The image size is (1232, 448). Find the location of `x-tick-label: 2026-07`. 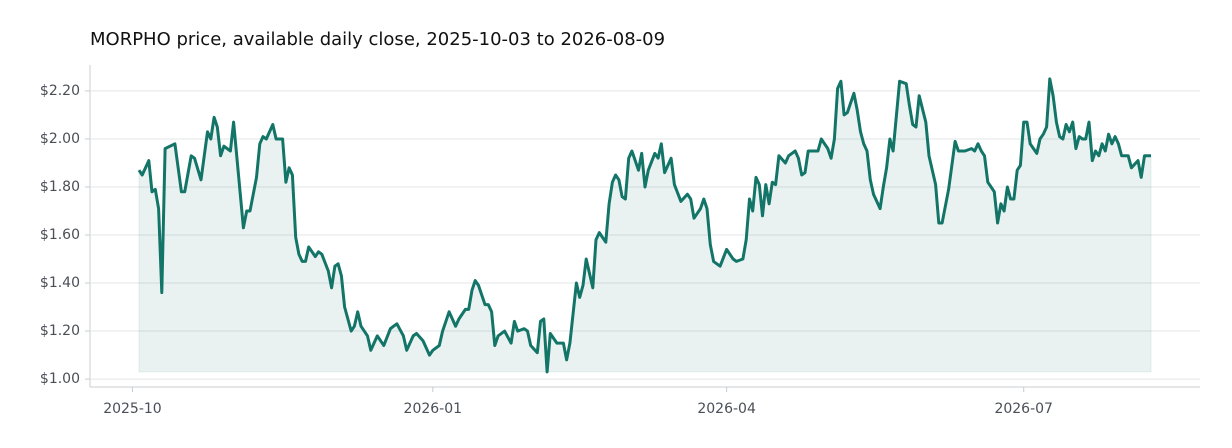

x-tick-label: 2026-07 is located at coordinates (1023, 409).